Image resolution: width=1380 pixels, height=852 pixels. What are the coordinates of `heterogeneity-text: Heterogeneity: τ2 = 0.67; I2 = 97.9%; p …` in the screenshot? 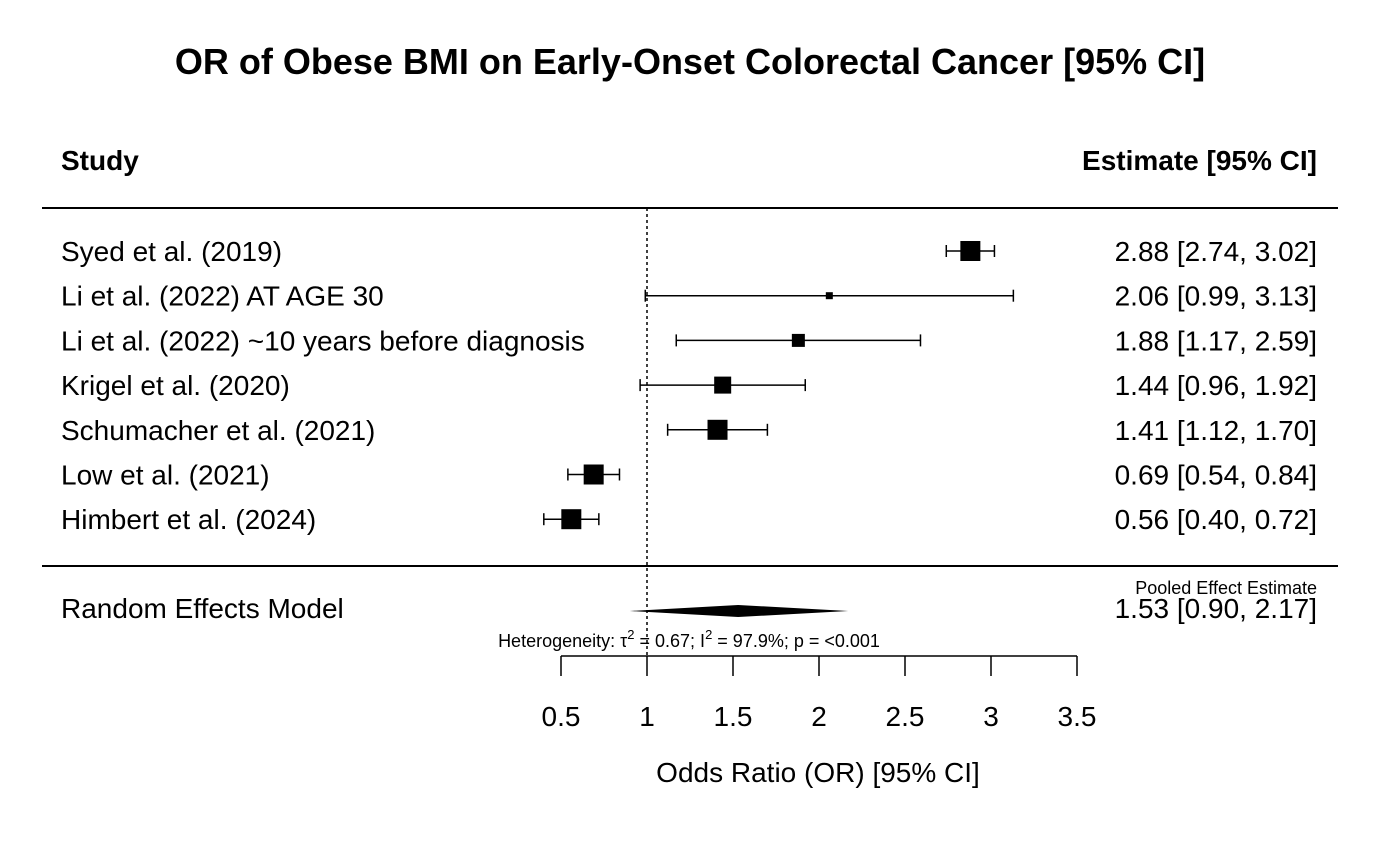 It's located at (689, 639).